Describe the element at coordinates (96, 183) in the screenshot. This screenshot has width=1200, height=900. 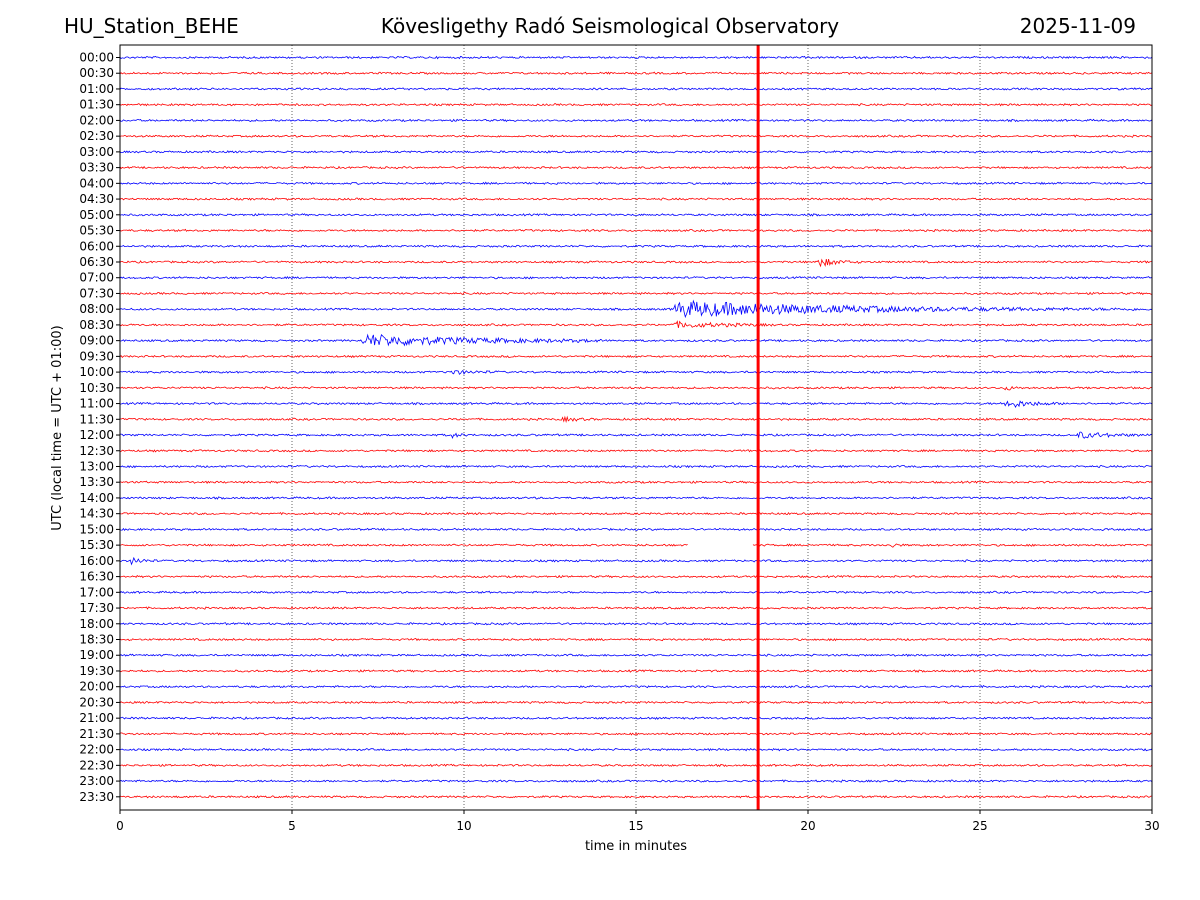
I see `y-tick-label: 04:00` at that location.